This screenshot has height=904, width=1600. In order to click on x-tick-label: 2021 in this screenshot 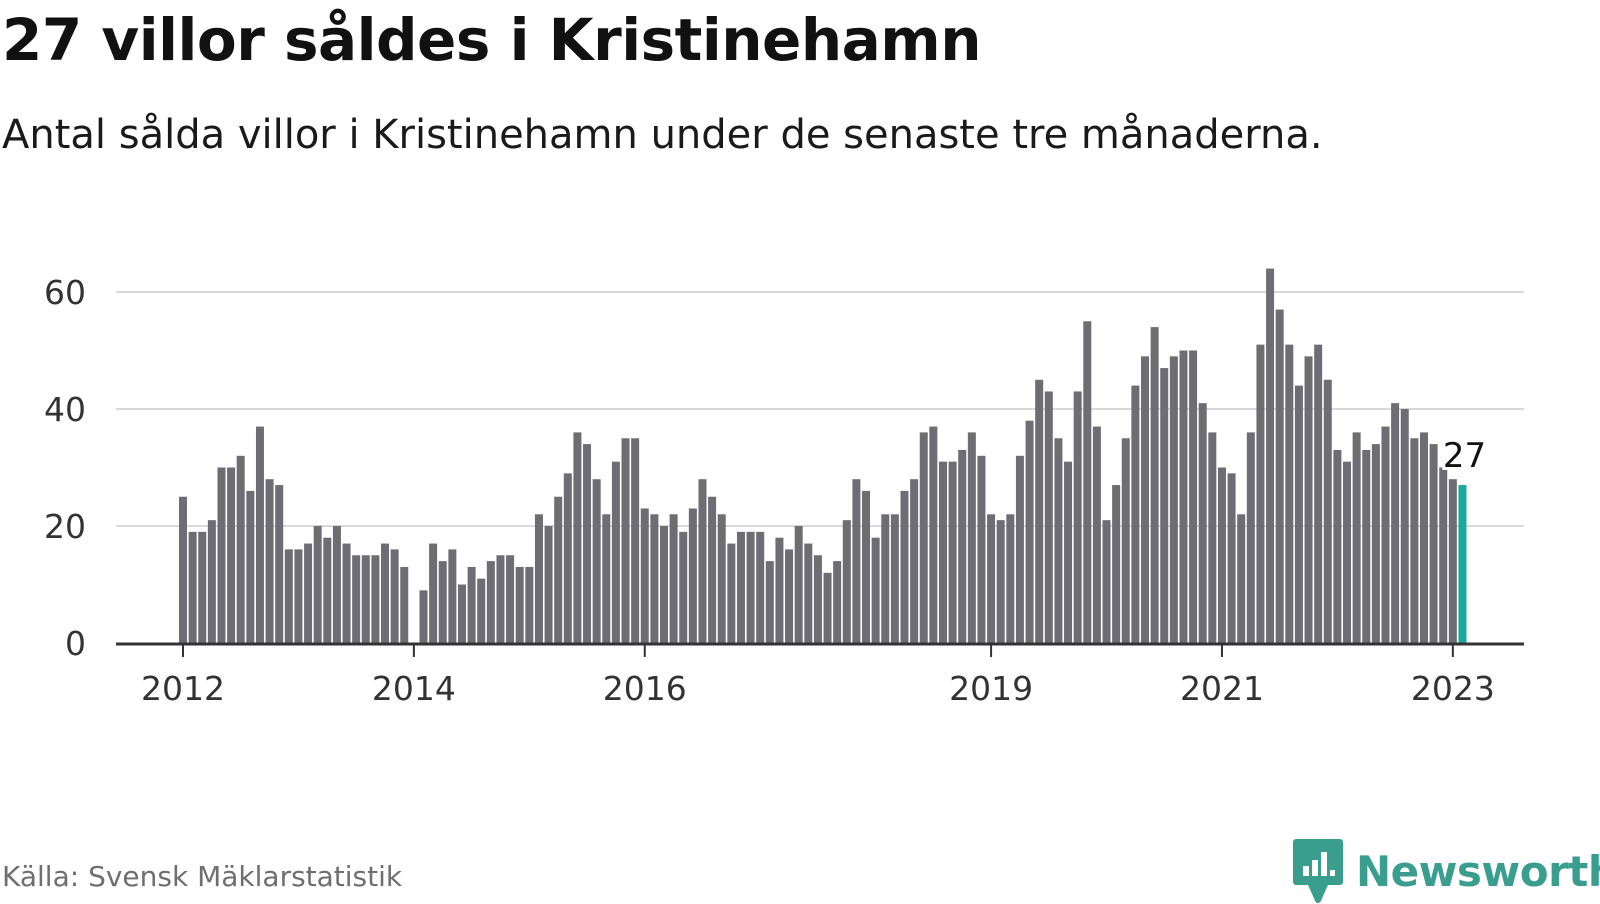, I will do `click(1222, 688)`.